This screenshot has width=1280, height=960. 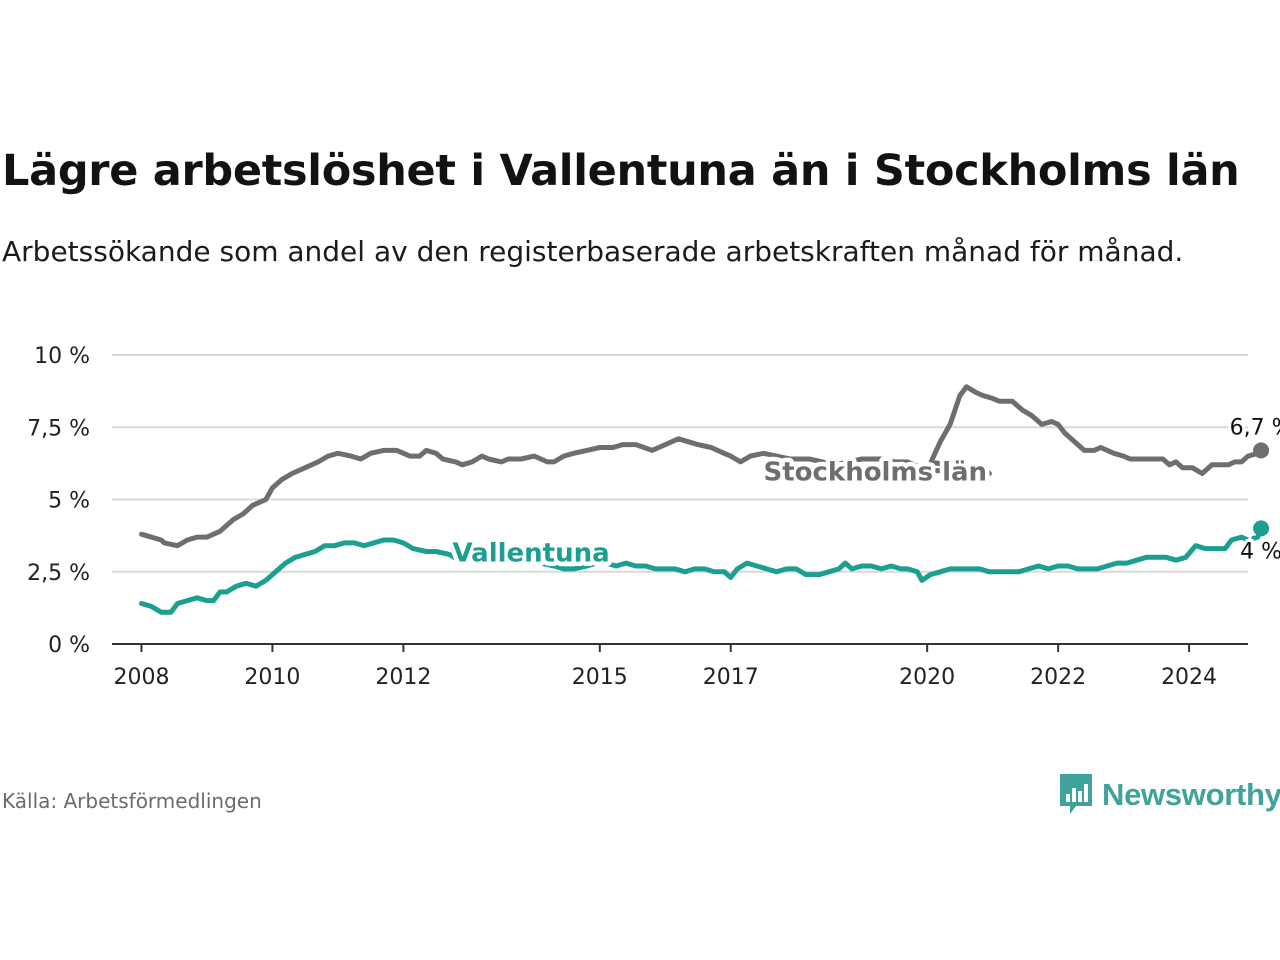 What do you see at coordinates (1189, 677) in the screenshot?
I see `x-tick-label: 2024` at bounding box center [1189, 677].